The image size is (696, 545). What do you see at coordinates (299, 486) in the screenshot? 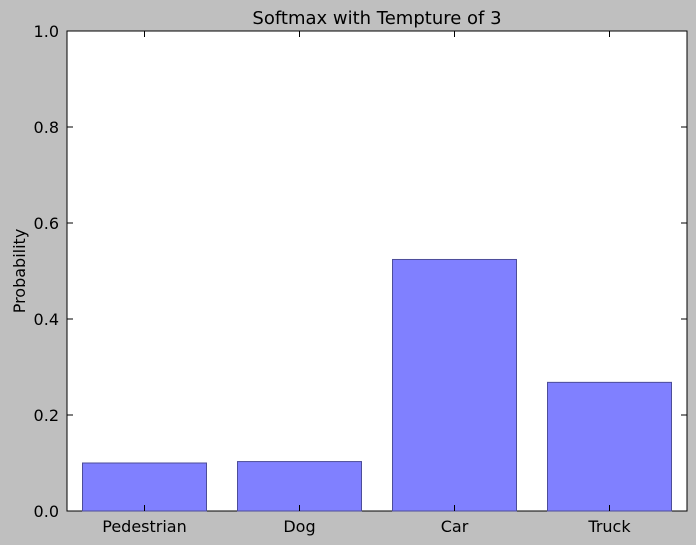
I see `bar-dog` at bounding box center [299, 486].